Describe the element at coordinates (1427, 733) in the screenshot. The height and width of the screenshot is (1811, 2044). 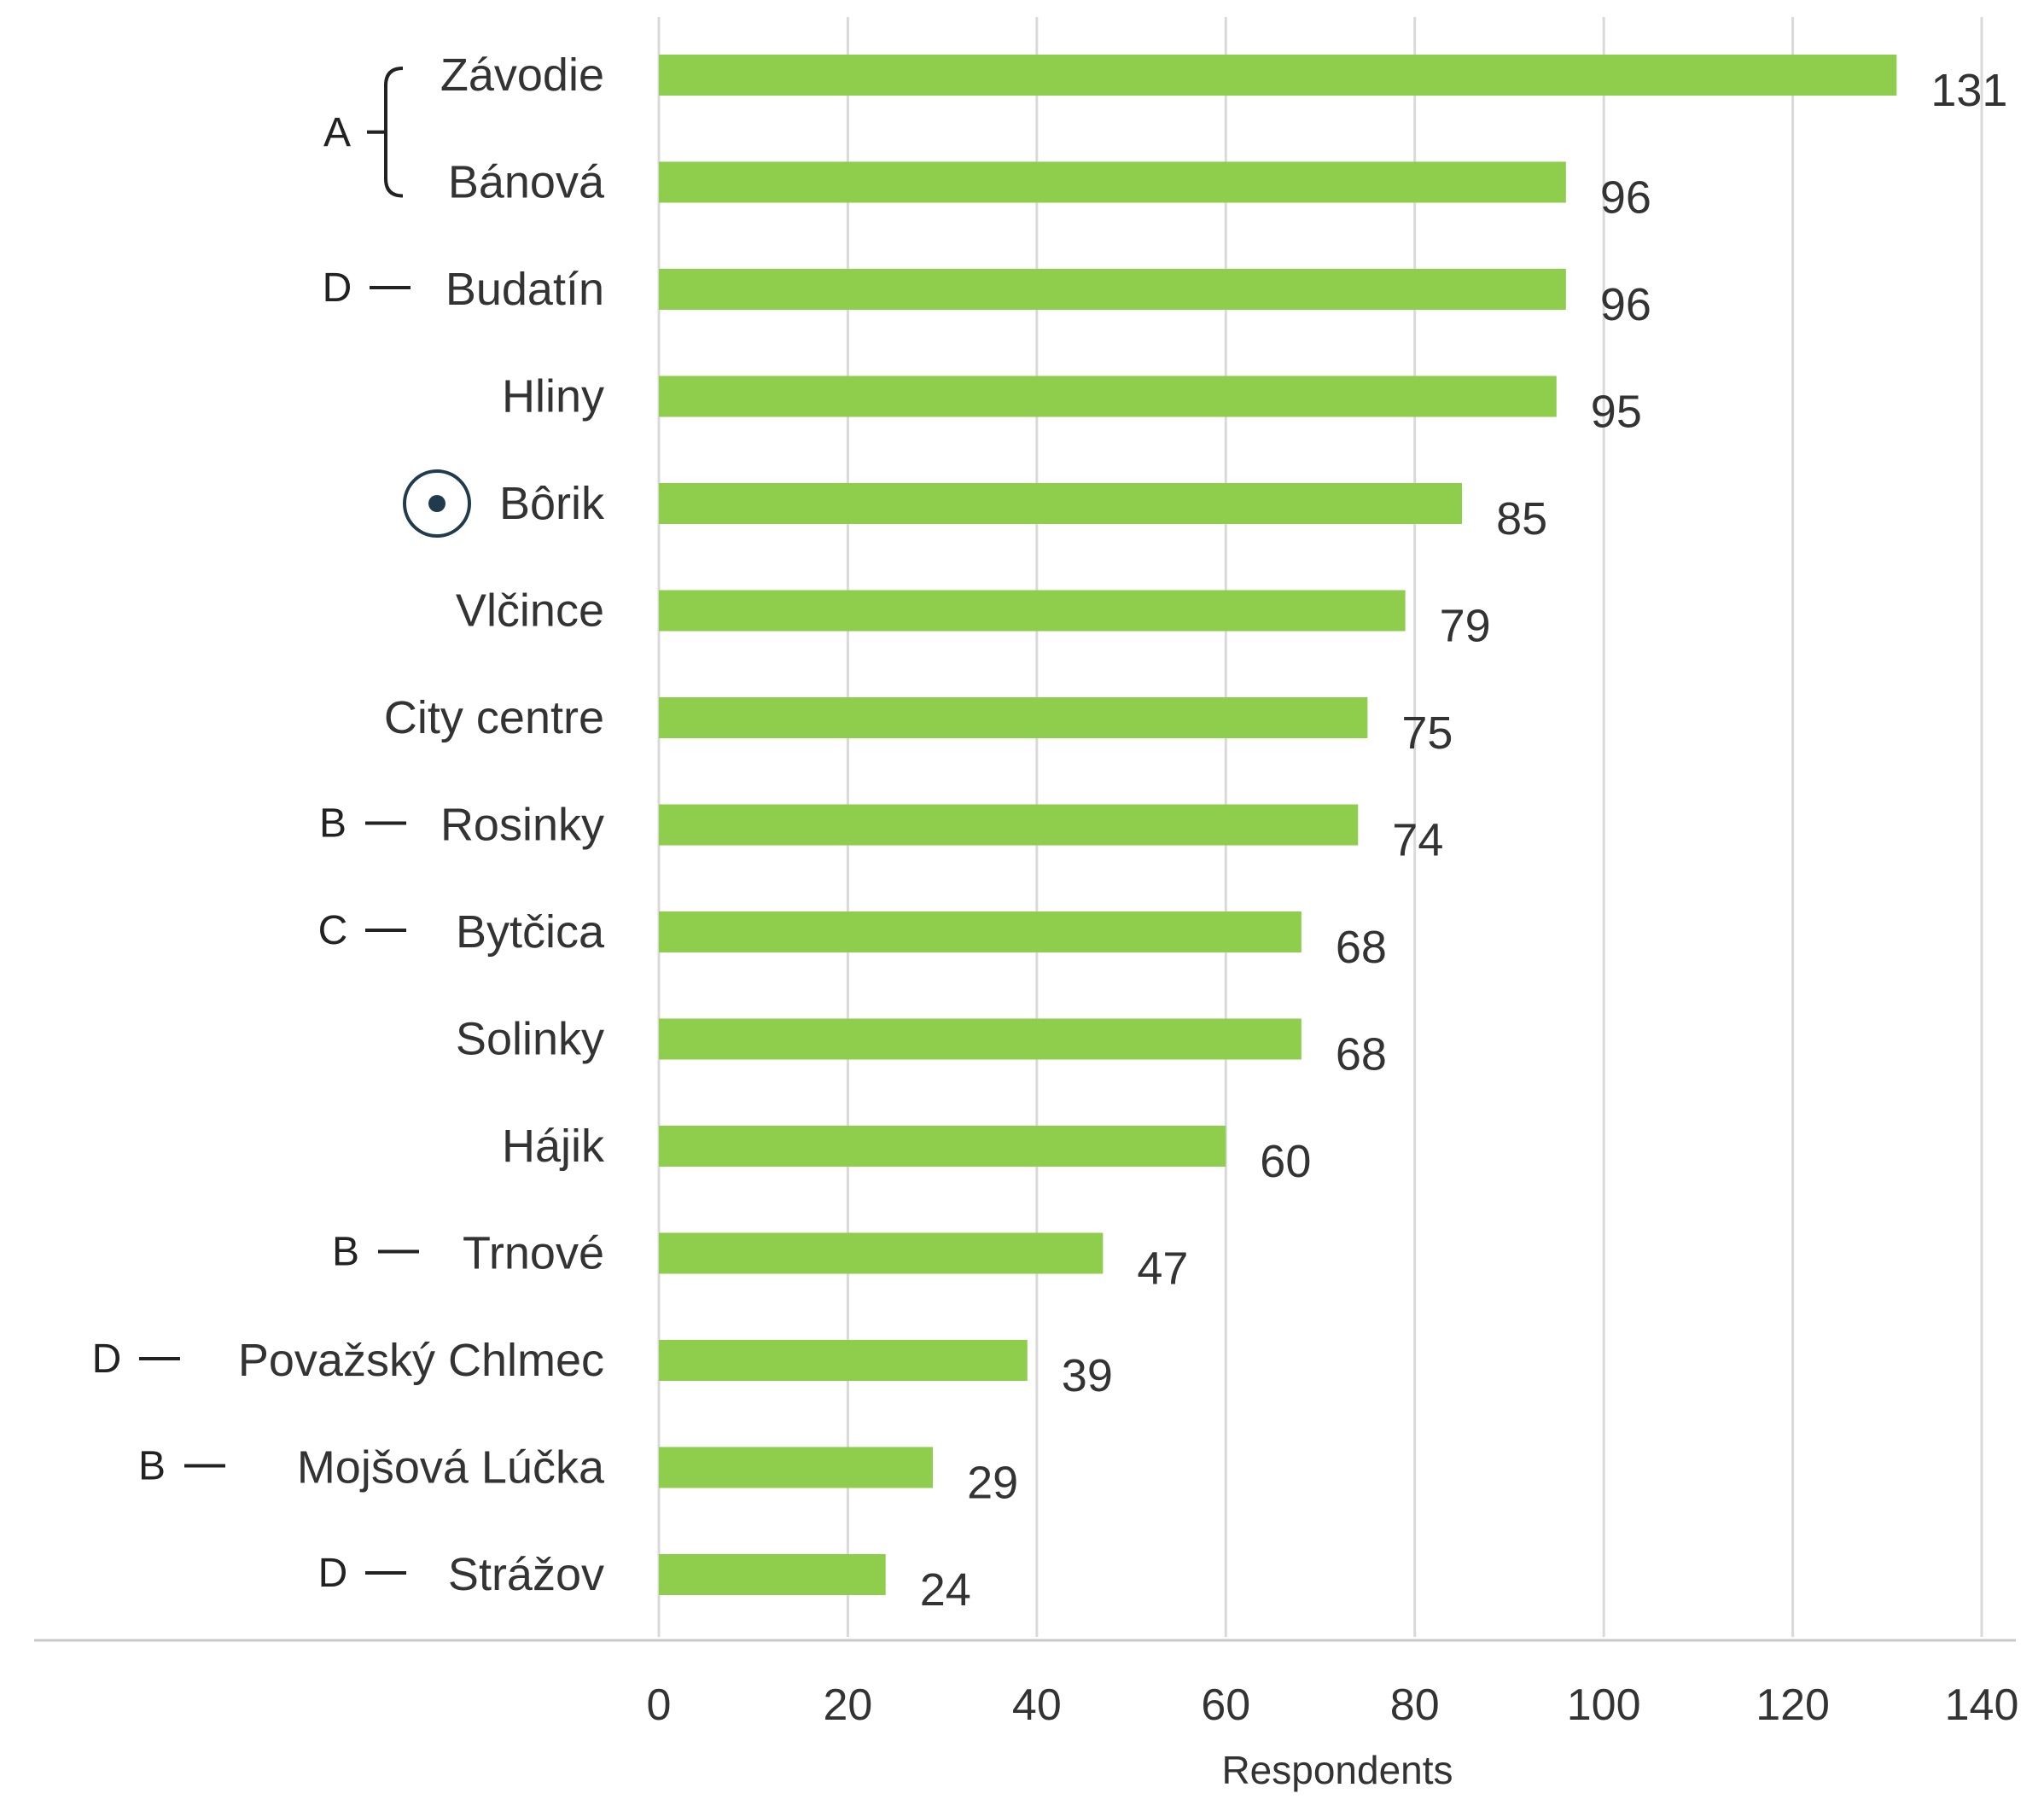
I see `value-label: 75` at that location.